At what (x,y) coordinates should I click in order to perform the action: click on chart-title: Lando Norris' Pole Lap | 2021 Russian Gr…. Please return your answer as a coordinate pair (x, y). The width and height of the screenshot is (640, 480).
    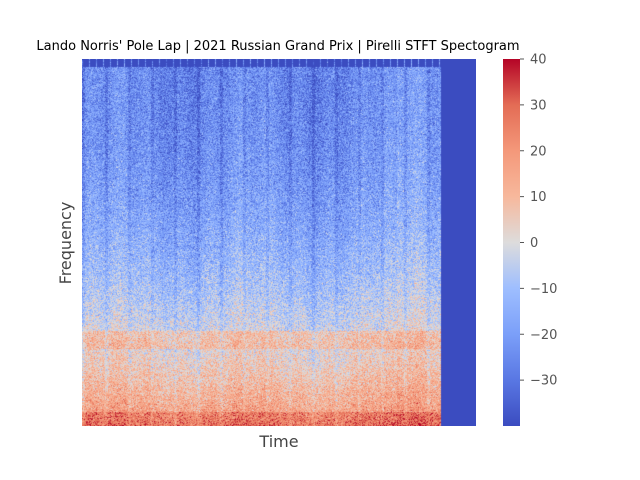
    Looking at the image, I should click on (277, 46).